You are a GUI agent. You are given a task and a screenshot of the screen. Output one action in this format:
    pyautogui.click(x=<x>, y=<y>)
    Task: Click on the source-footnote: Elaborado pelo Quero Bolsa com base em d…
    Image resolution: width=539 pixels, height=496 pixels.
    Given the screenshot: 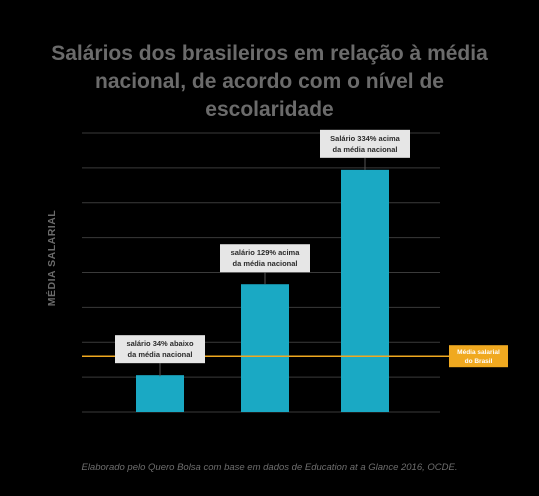 What is the action you would take?
    pyautogui.click(x=269, y=467)
    